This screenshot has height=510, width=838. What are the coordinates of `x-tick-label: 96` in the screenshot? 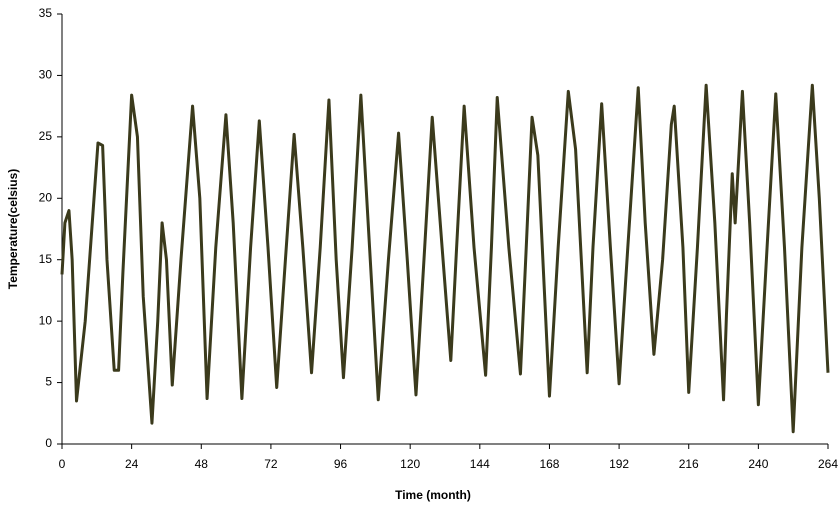 It's located at (341, 464).